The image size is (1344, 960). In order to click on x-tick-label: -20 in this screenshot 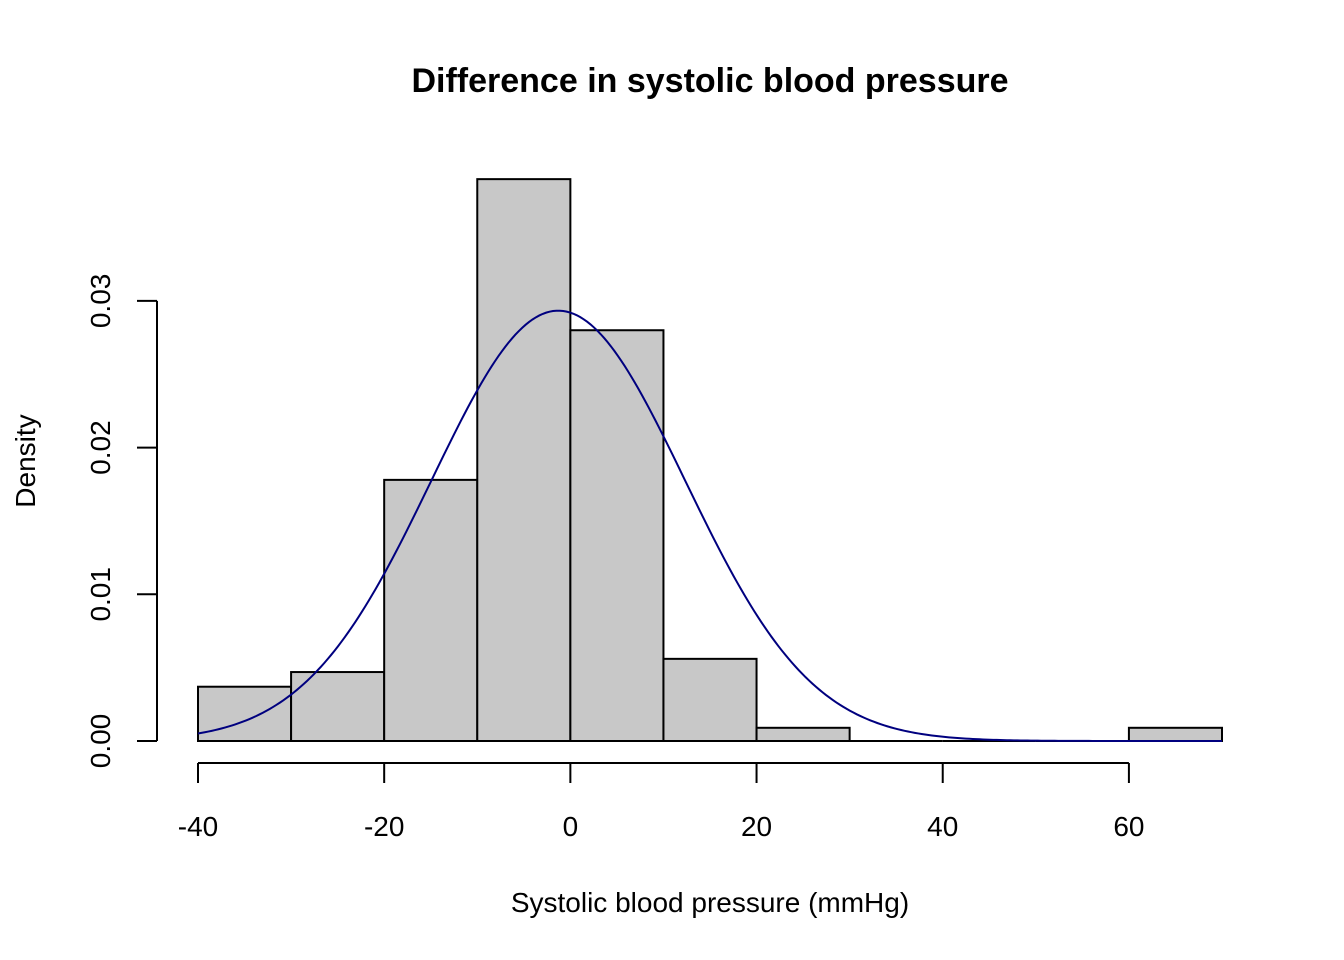, I will do `click(384, 826)`.